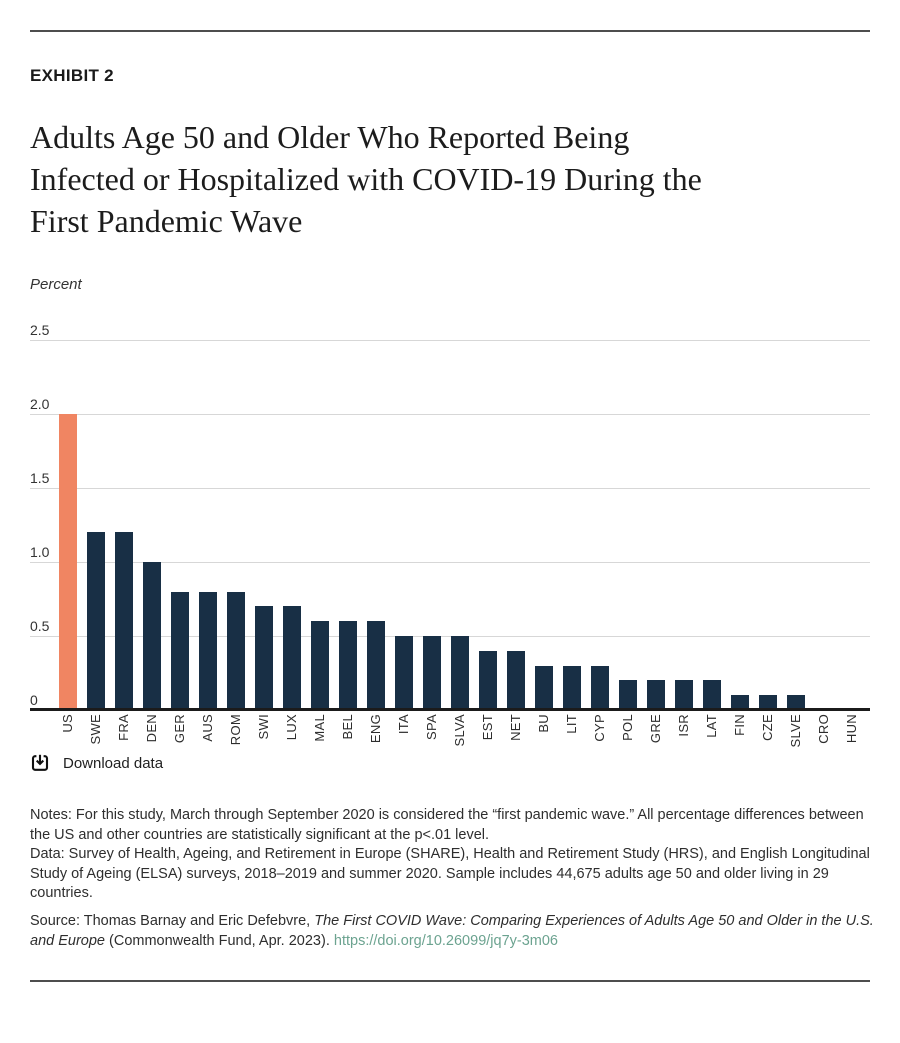  Describe the element at coordinates (795, 731) in the screenshot. I see `x-category-label-SLVE: SLVE` at that location.